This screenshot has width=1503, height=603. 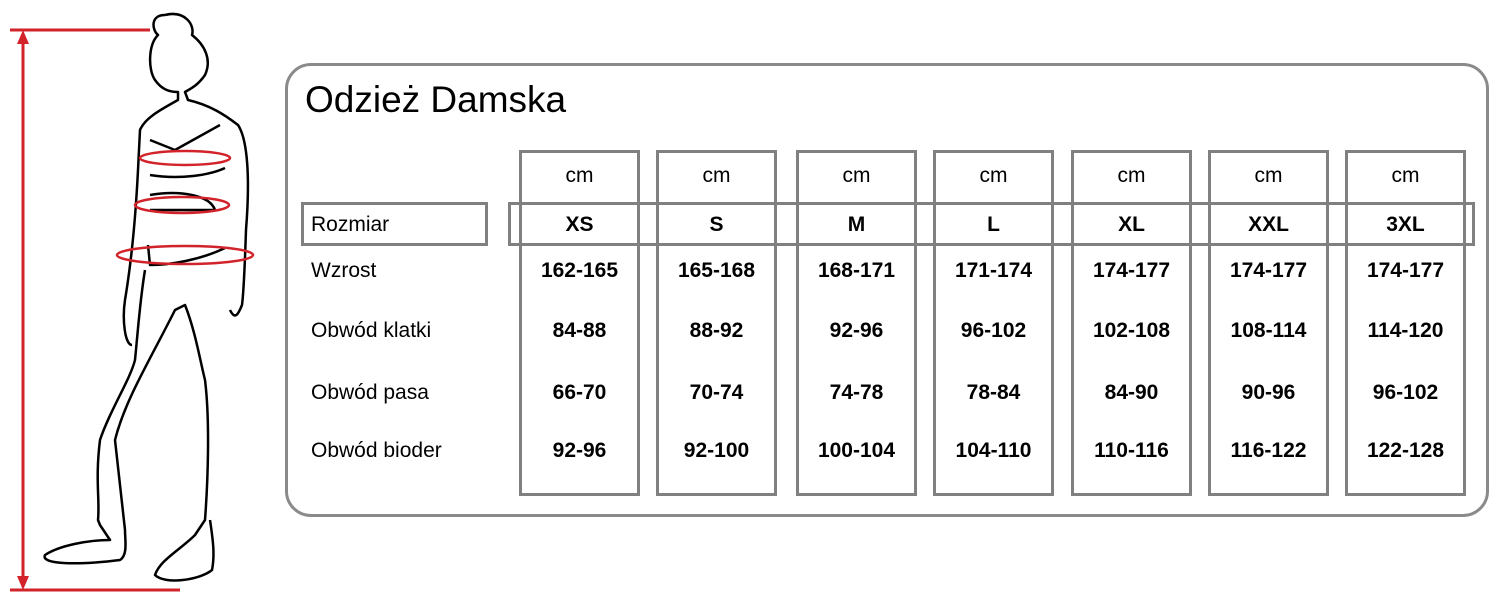 I want to click on size-column-xs, so click(x=579, y=323).